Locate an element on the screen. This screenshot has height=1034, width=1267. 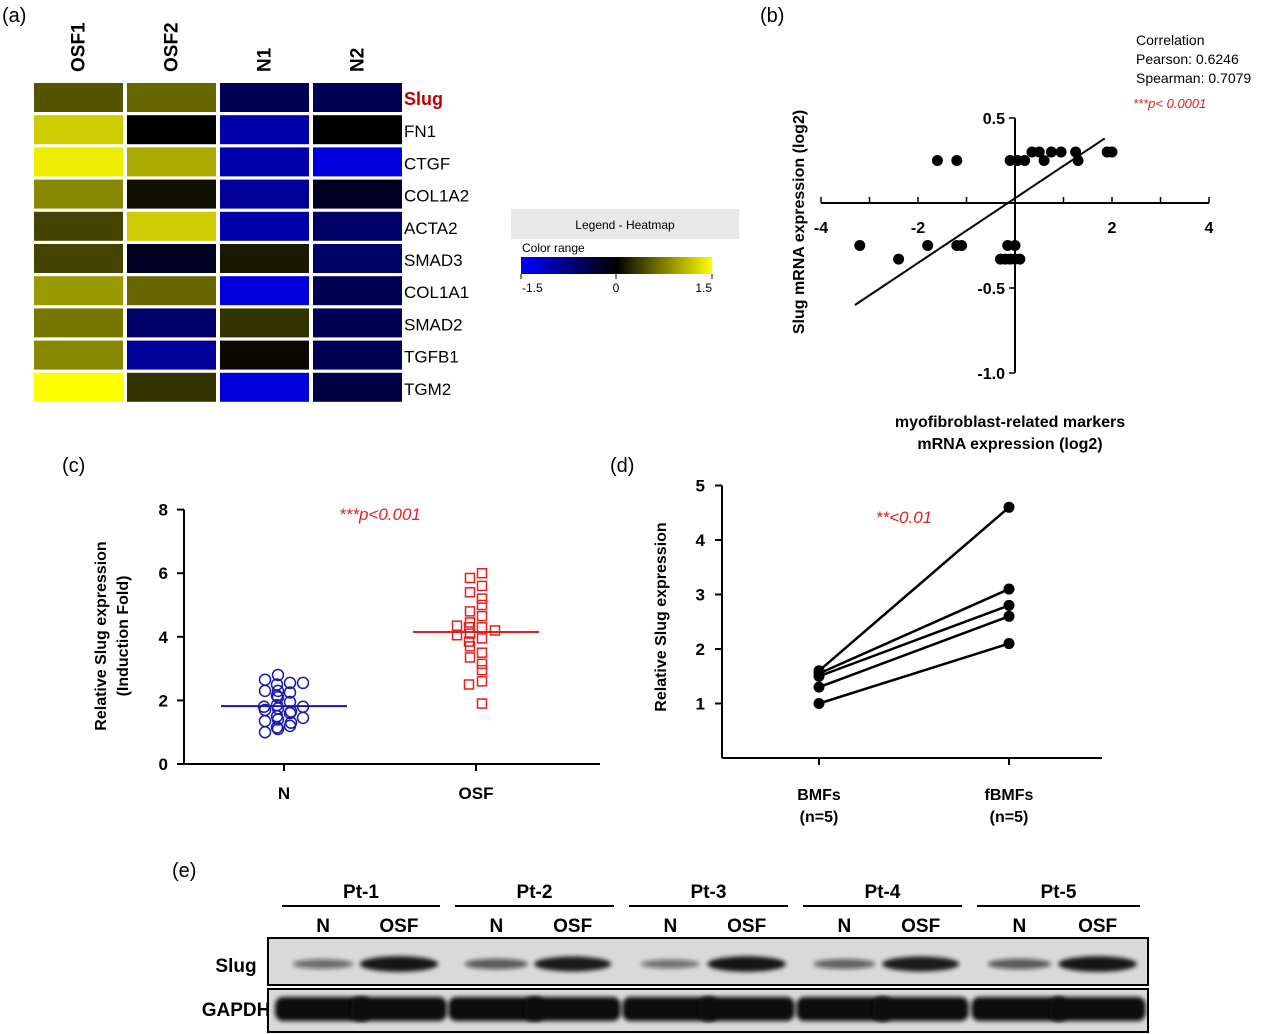
x-tick-label-c: OSF is located at coordinates (476, 793).